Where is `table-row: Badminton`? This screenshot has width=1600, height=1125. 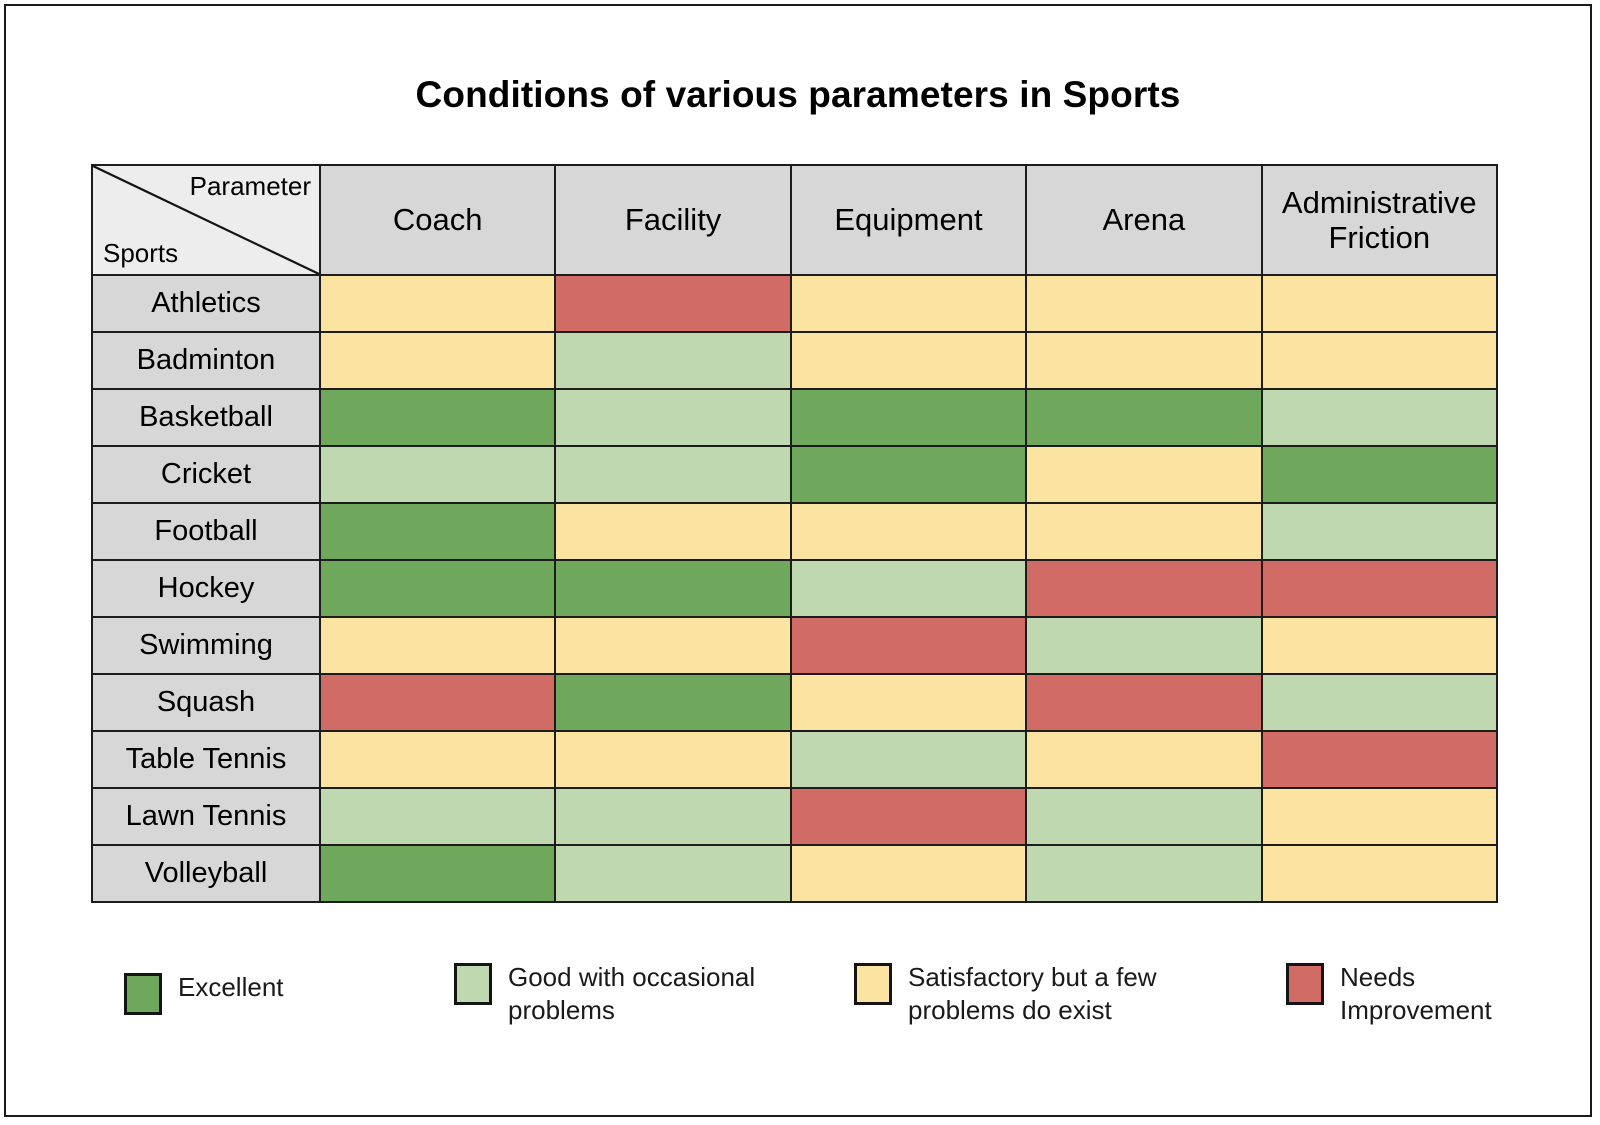 table-row: Badminton is located at coordinates (794, 360).